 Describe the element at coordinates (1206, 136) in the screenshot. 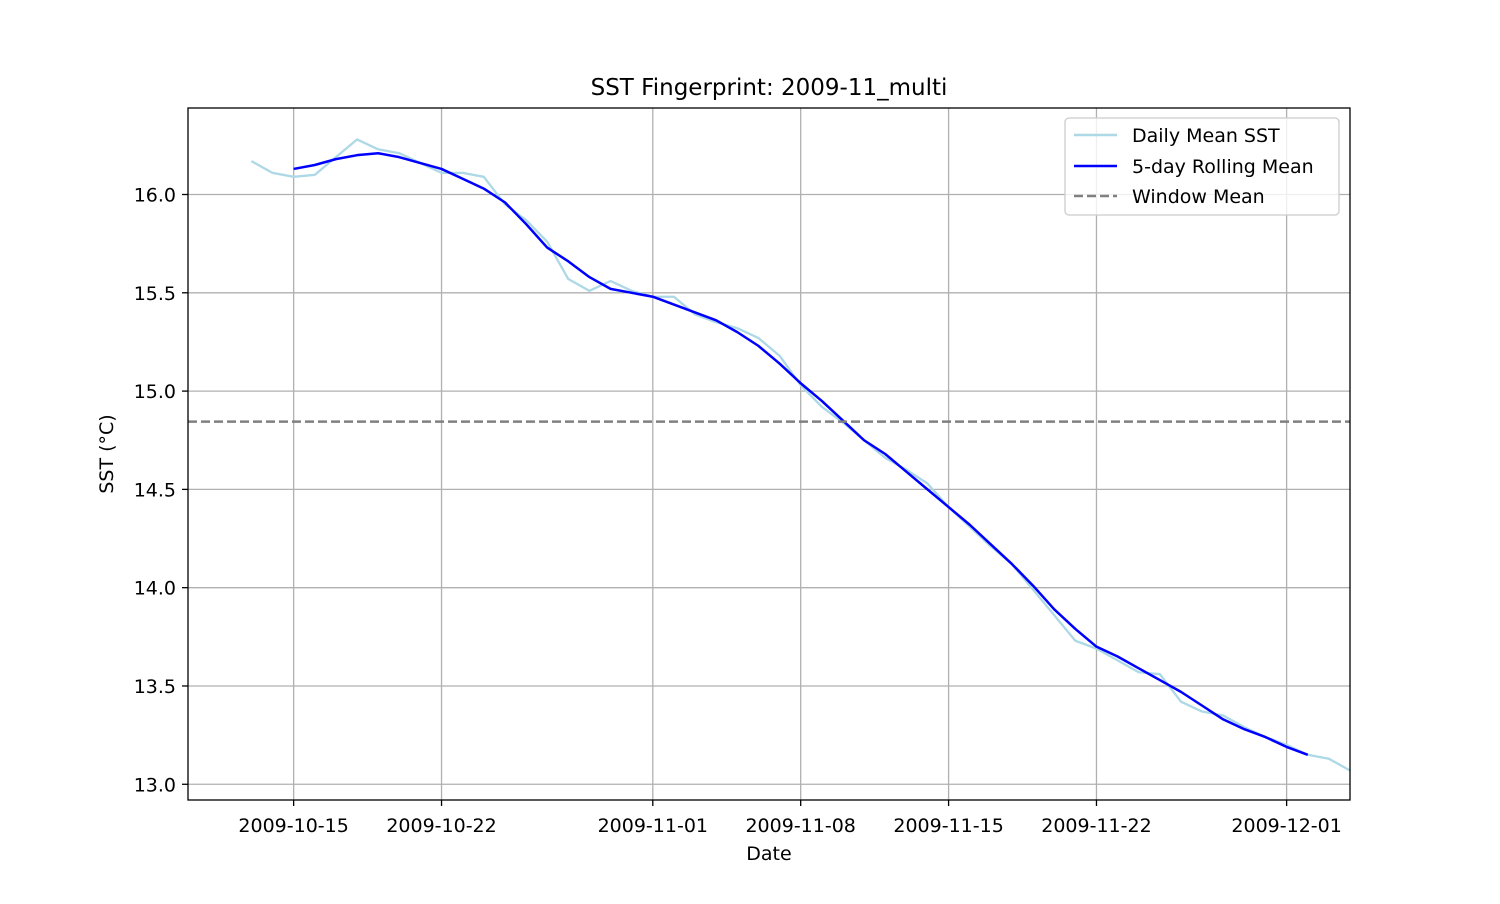

I see `legend-label-daily-mean: Daily Mean SST` at that location.